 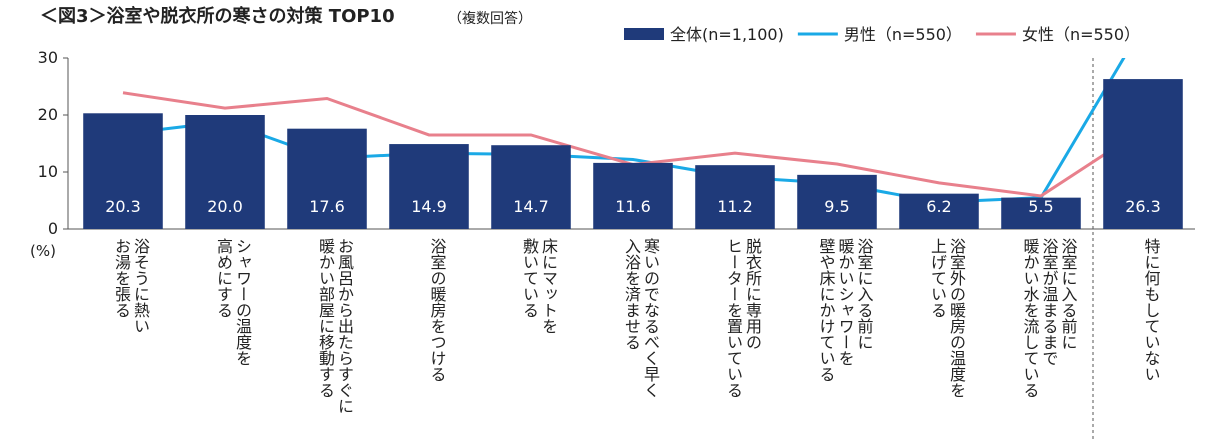 What do you see at coordinates (1081, 34) in the screenshot?
I see `legend-label: 女性（n=550）` at bounding box center [1081, 34].